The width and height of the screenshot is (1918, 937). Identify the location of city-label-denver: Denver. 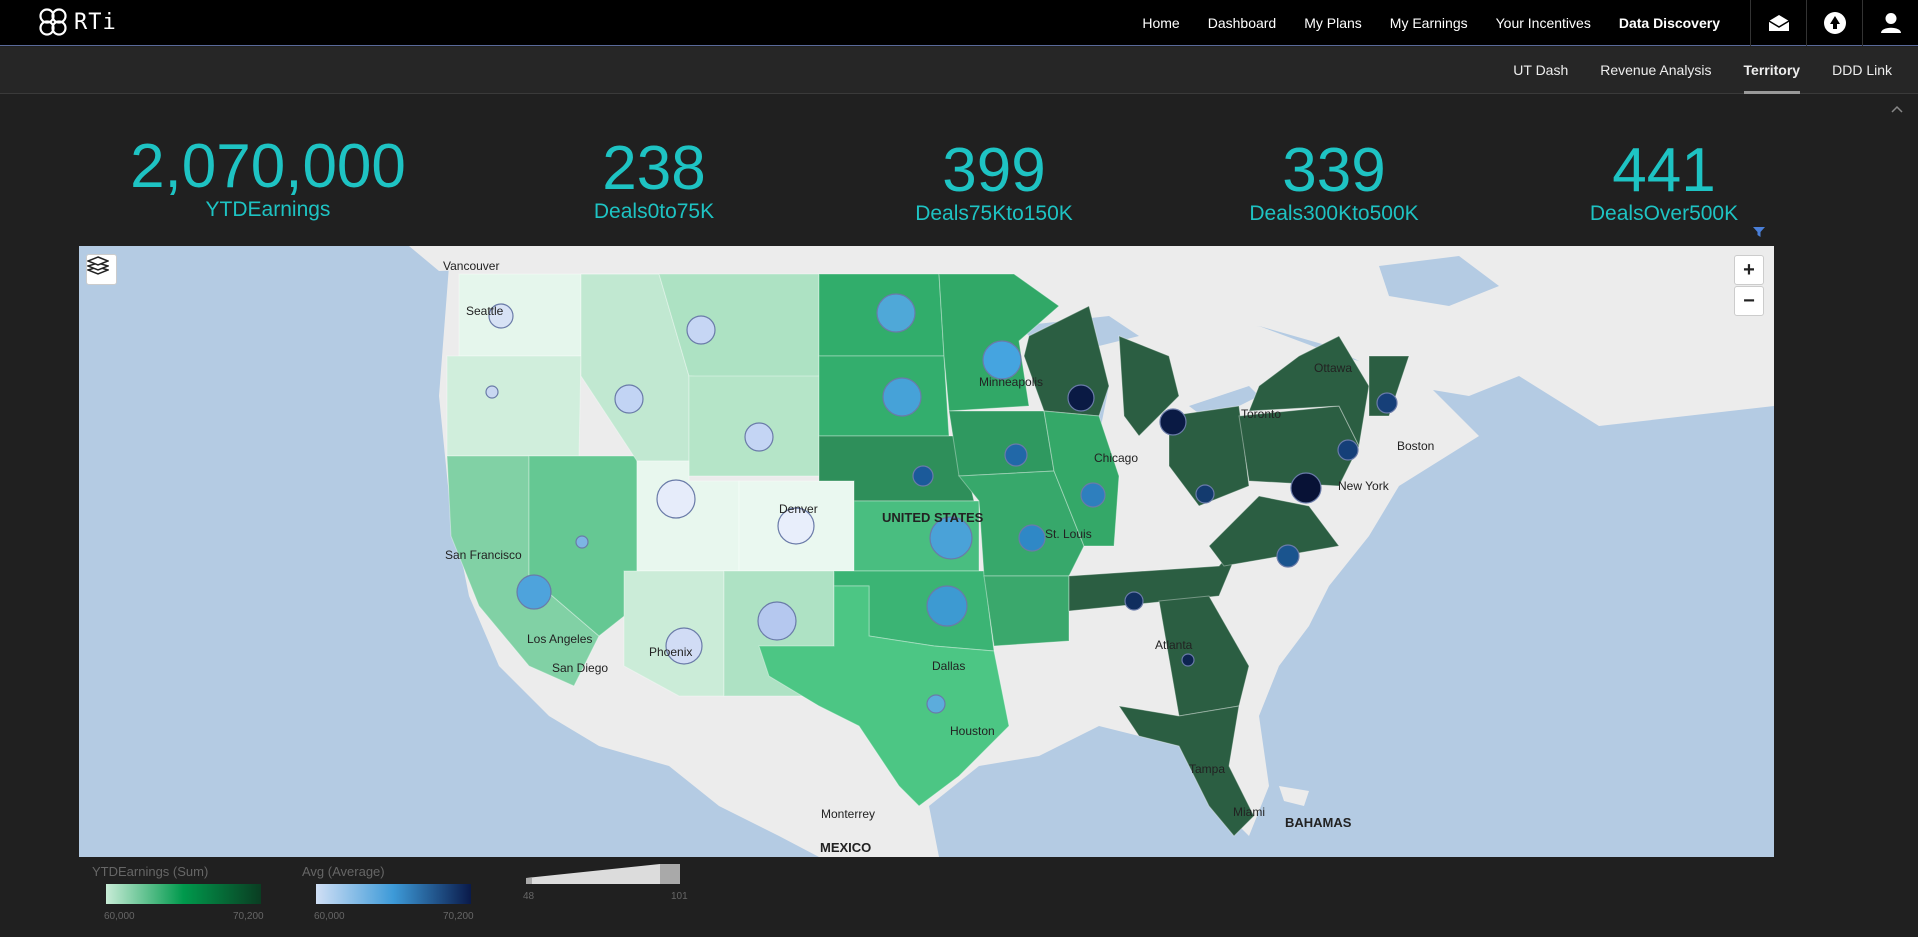
(798, 509).